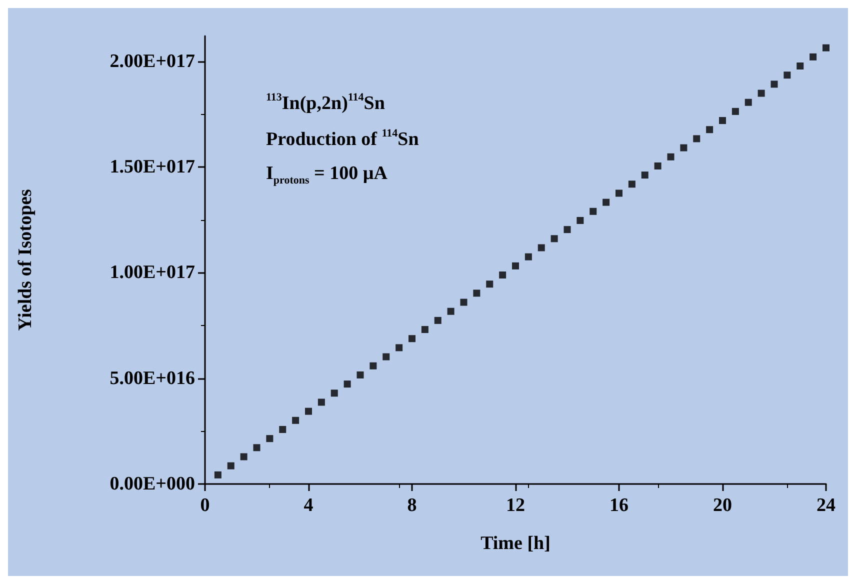  I want to click on y-axis-title: Yields of Isotopes, so click(25, 260).